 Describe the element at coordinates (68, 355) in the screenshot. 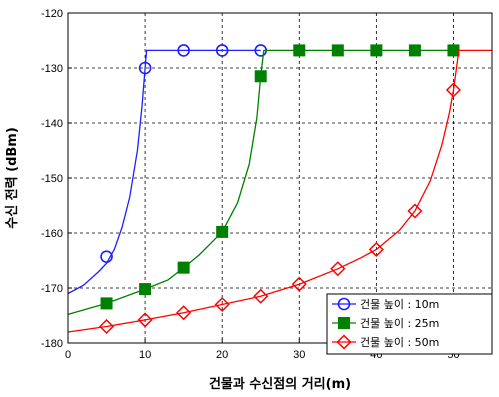

I see `x-tick-label: 0` at that location.